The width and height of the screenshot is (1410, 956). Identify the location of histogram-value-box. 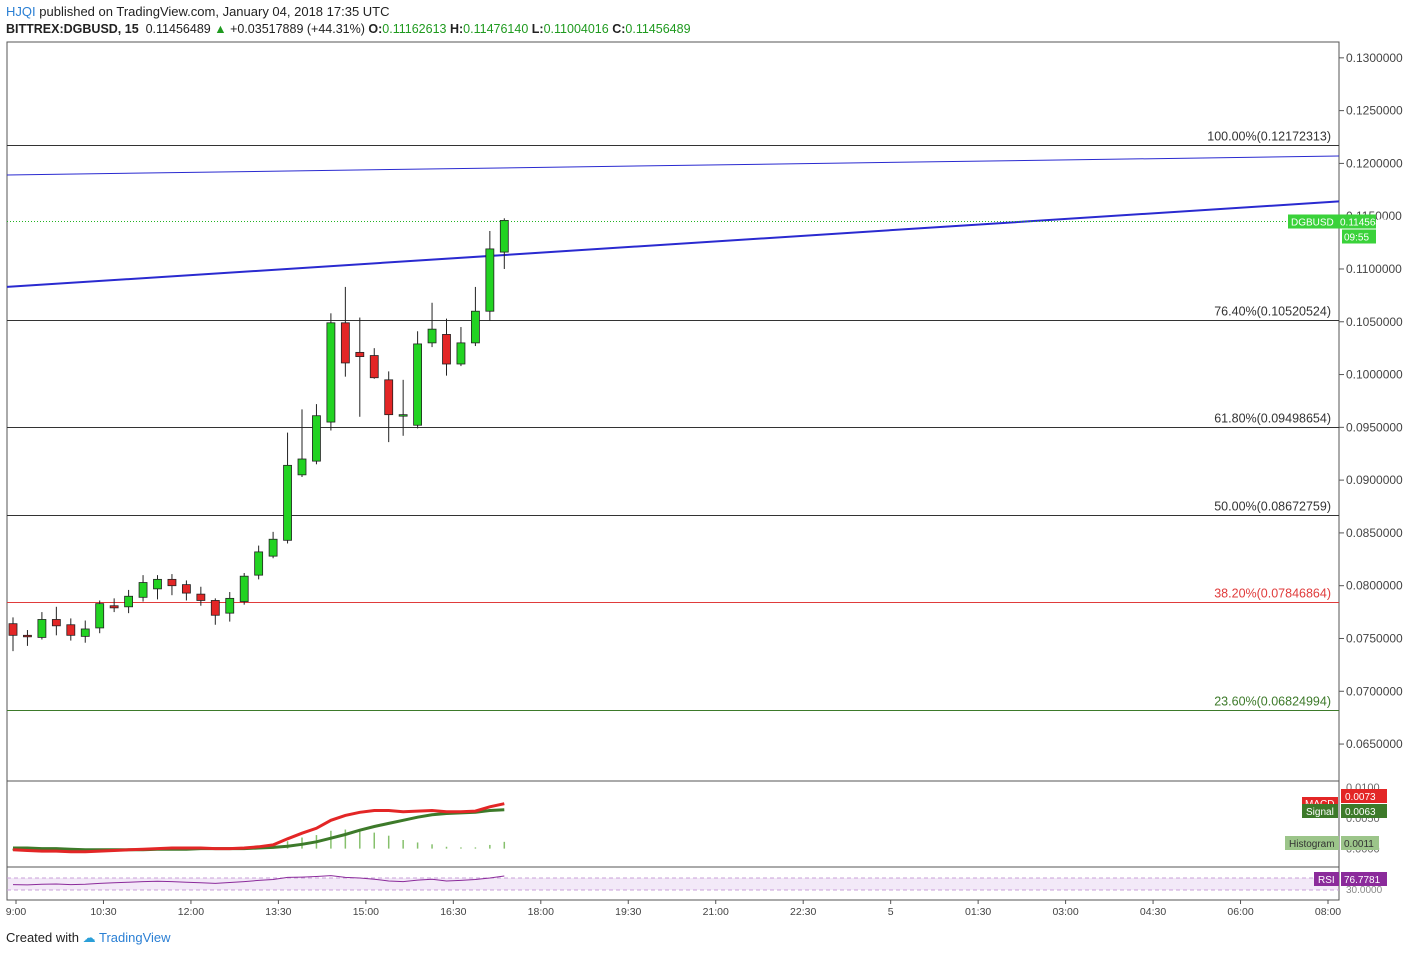
(1360, 843).